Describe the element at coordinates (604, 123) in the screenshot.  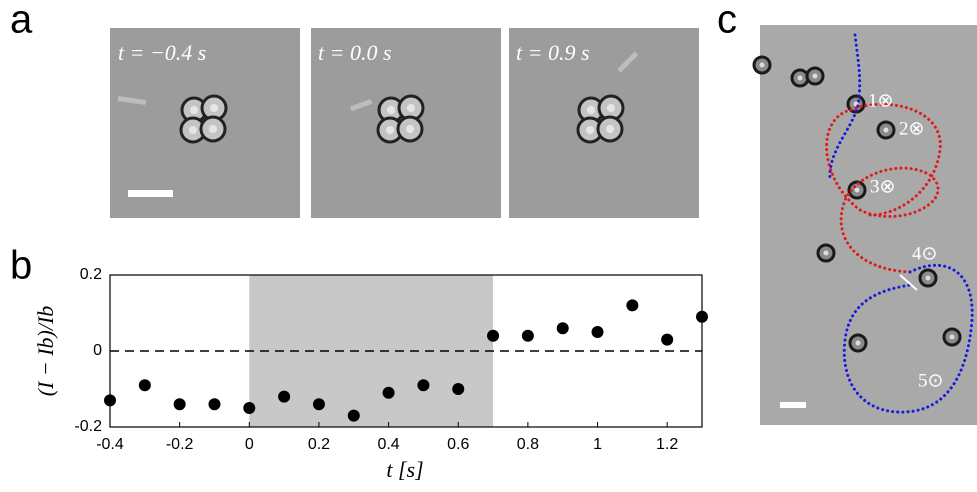
I see `frame: t = 0.9 s` at that location.